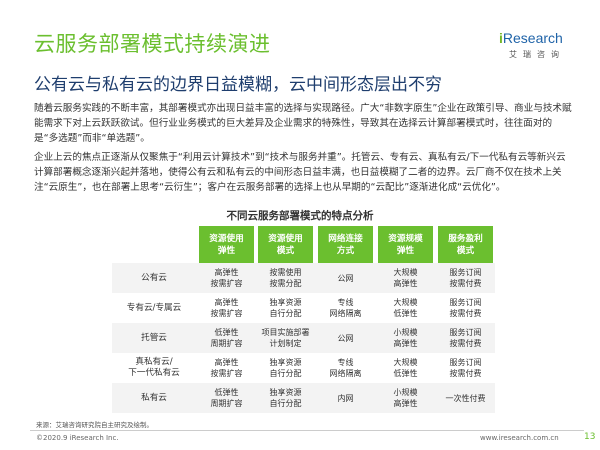 The height and width of the screenshot is (450, 600). I want to click on table-cell: 项目实施部署 计划制定, so click(285, 338).